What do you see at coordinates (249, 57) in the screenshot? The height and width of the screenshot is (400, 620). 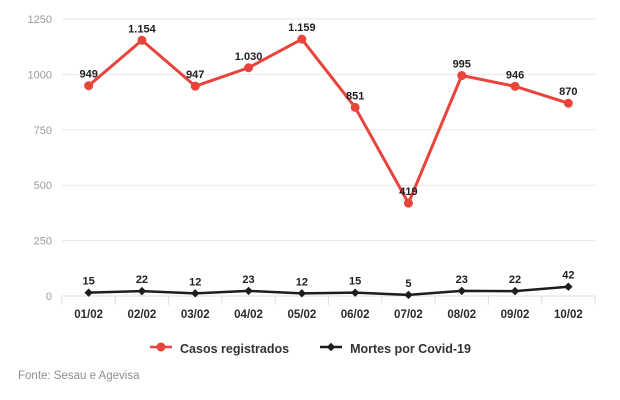 I see `data-label: 1.030` at bounding box center [249, 57].